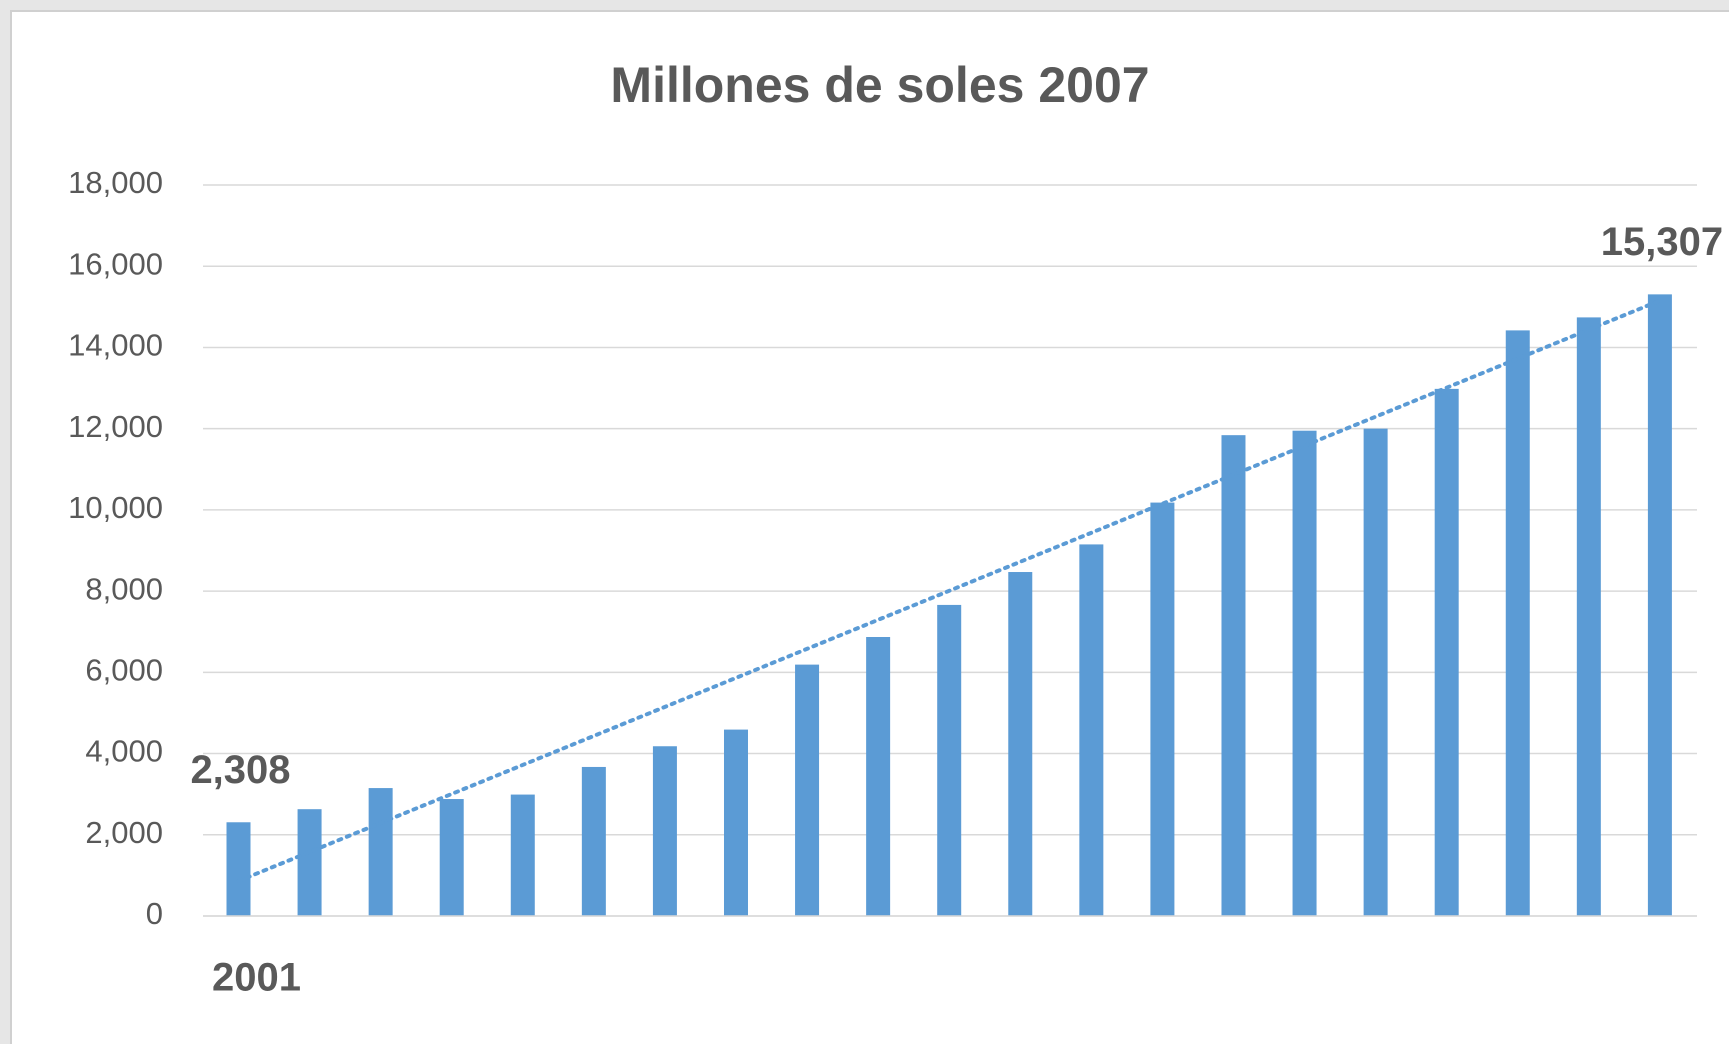 This screenshot has height=1044, width=1729. What do you see at coordinates (115, 507) in the screenshot?
I see `y-tick-label: 10,000` at bounding box center [115, 507].